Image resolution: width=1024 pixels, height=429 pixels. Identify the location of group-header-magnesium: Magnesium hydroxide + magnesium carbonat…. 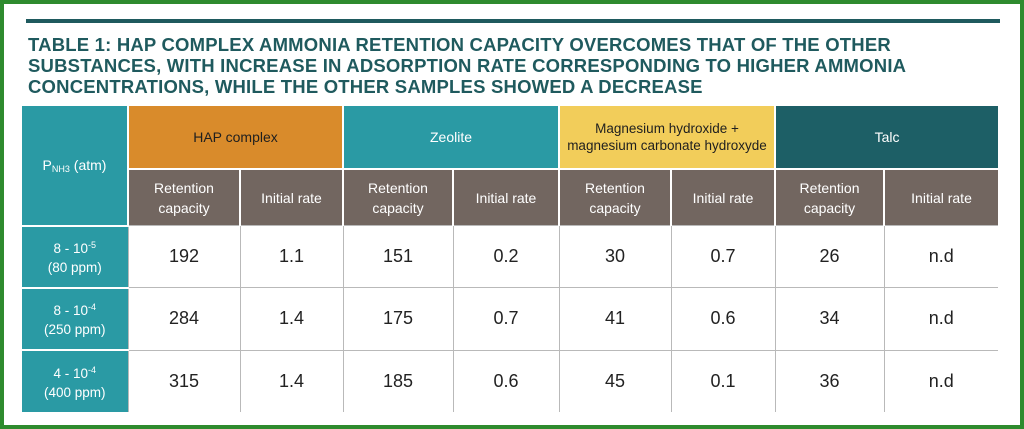
(666, 137).